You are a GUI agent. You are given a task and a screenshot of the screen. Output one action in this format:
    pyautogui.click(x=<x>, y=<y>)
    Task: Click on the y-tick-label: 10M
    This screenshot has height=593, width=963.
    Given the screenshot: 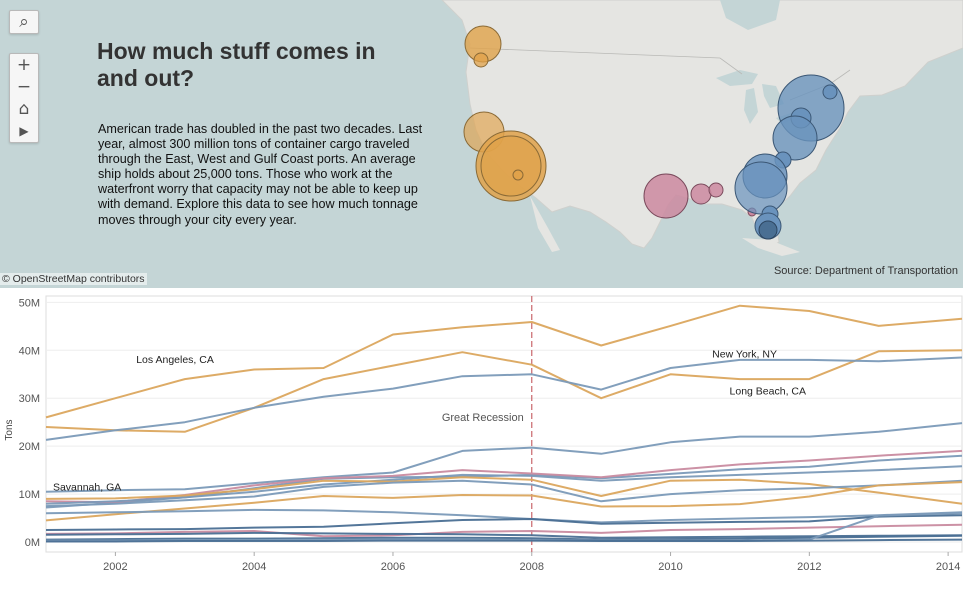 What is the action you would take?
    pyautogui.click(x=29, y=495)
    